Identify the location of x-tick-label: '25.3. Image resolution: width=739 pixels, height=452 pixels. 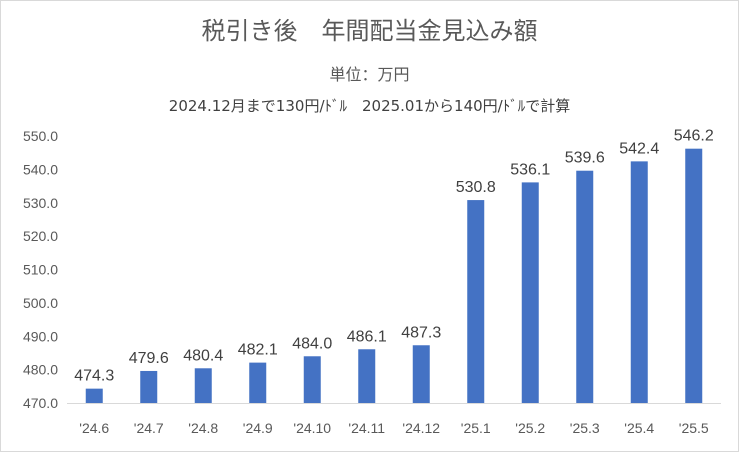
(585, 428).